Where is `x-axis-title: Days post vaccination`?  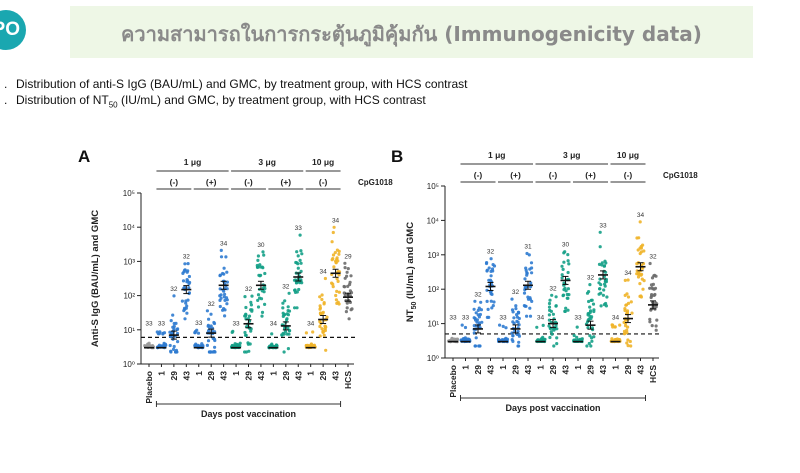
x-axis-title: Days post vaccination is located at coordinates (552, 408).